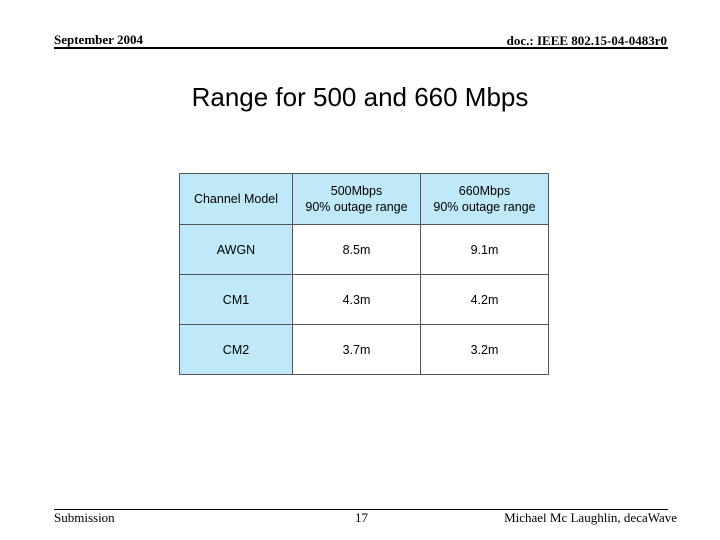 This screenshot has height=540, width=720. What do you see at coordinates (236, 249) in the screenshot?
I see `row-model-cell: AWGN` at bounding box center [236, 249].